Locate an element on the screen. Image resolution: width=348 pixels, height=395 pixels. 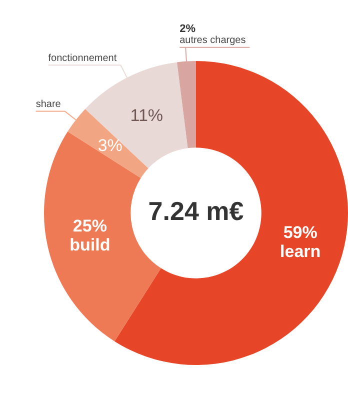
data-label: 59% is located at coordinates (300, 232).